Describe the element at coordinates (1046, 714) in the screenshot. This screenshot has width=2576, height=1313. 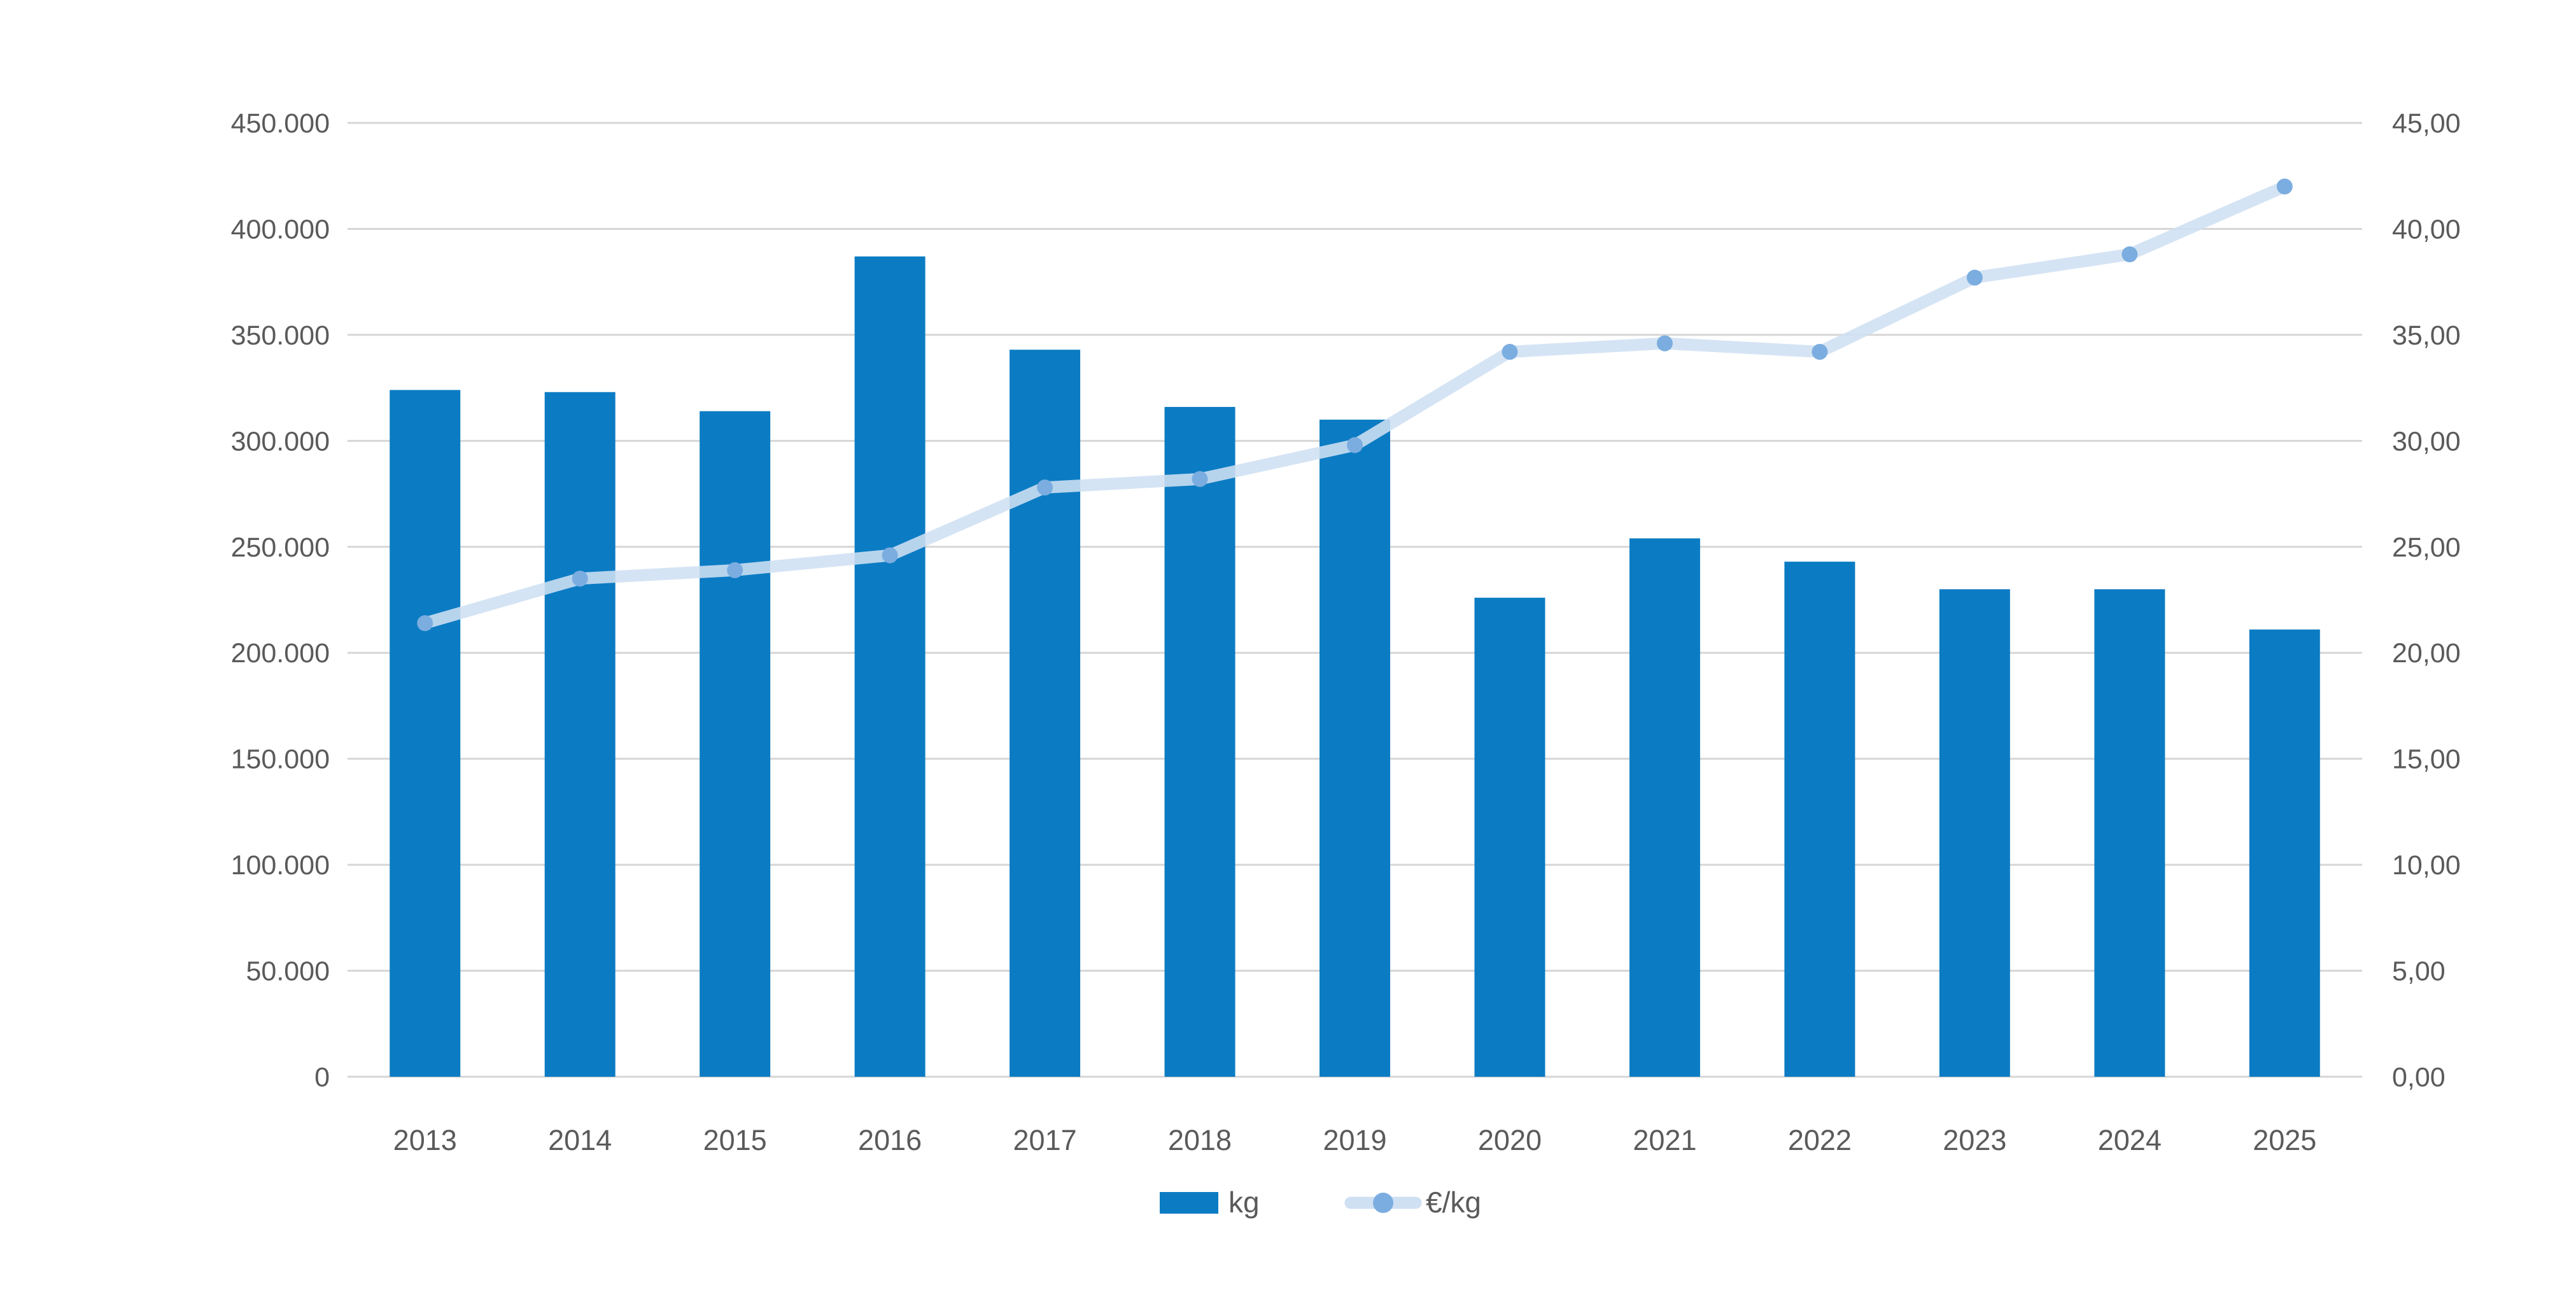
I see `bar-2017` at that location.